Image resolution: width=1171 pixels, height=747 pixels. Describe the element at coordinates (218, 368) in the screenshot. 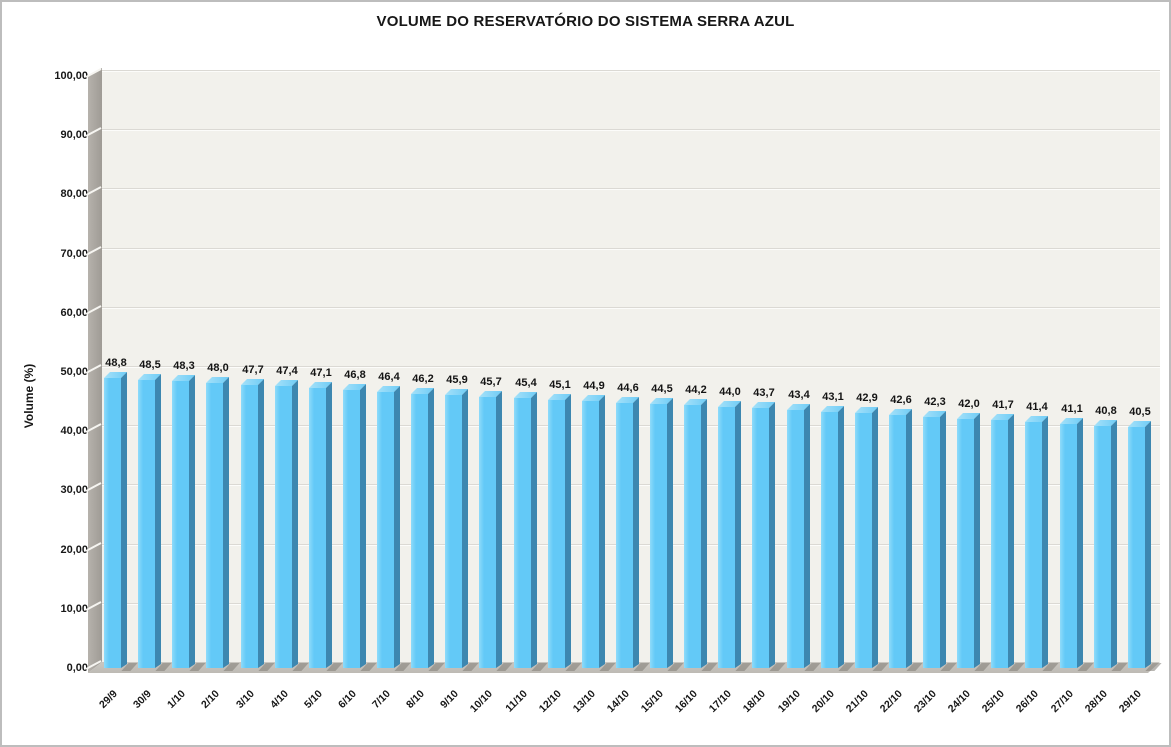

I see `bar-value-label: 48,0` at that location.